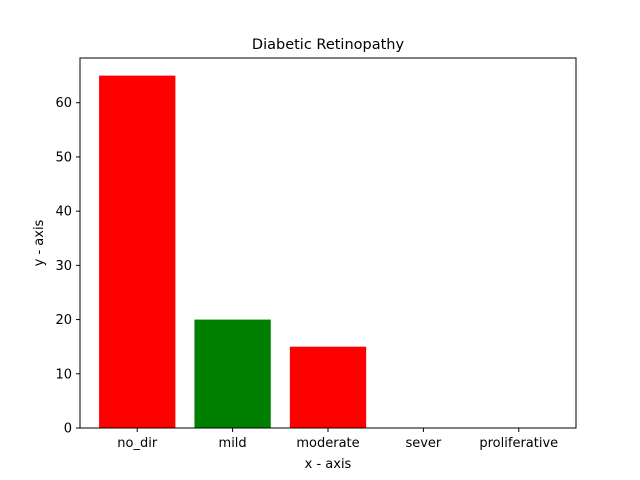  Describe the element at coordinates (39, 242) in the screenshot. I see `y-axis-label: y - axis` at that location.